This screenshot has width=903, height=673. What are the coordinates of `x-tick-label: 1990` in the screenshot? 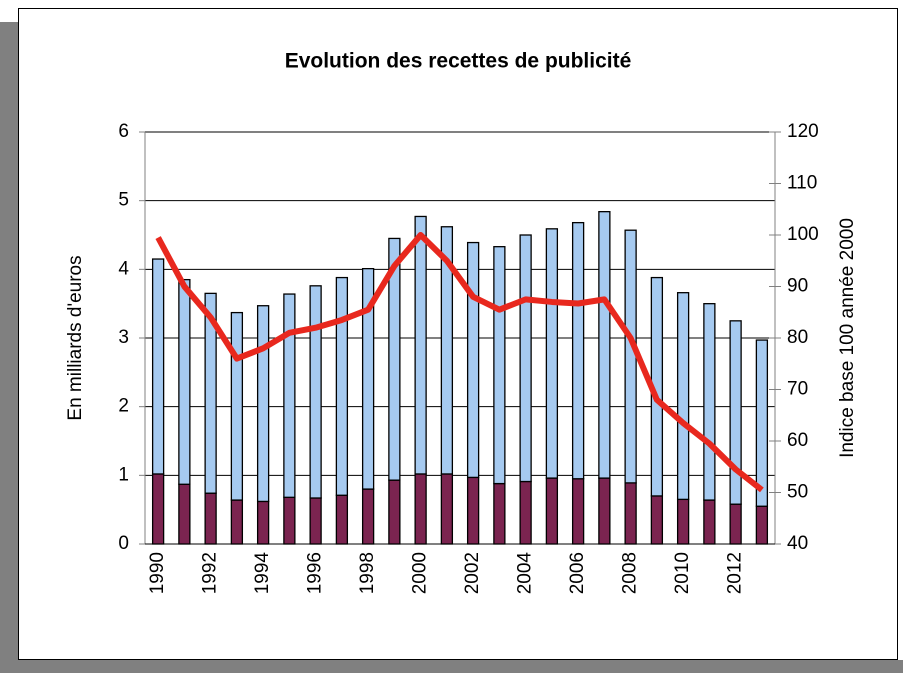 It's located at (157, 573).